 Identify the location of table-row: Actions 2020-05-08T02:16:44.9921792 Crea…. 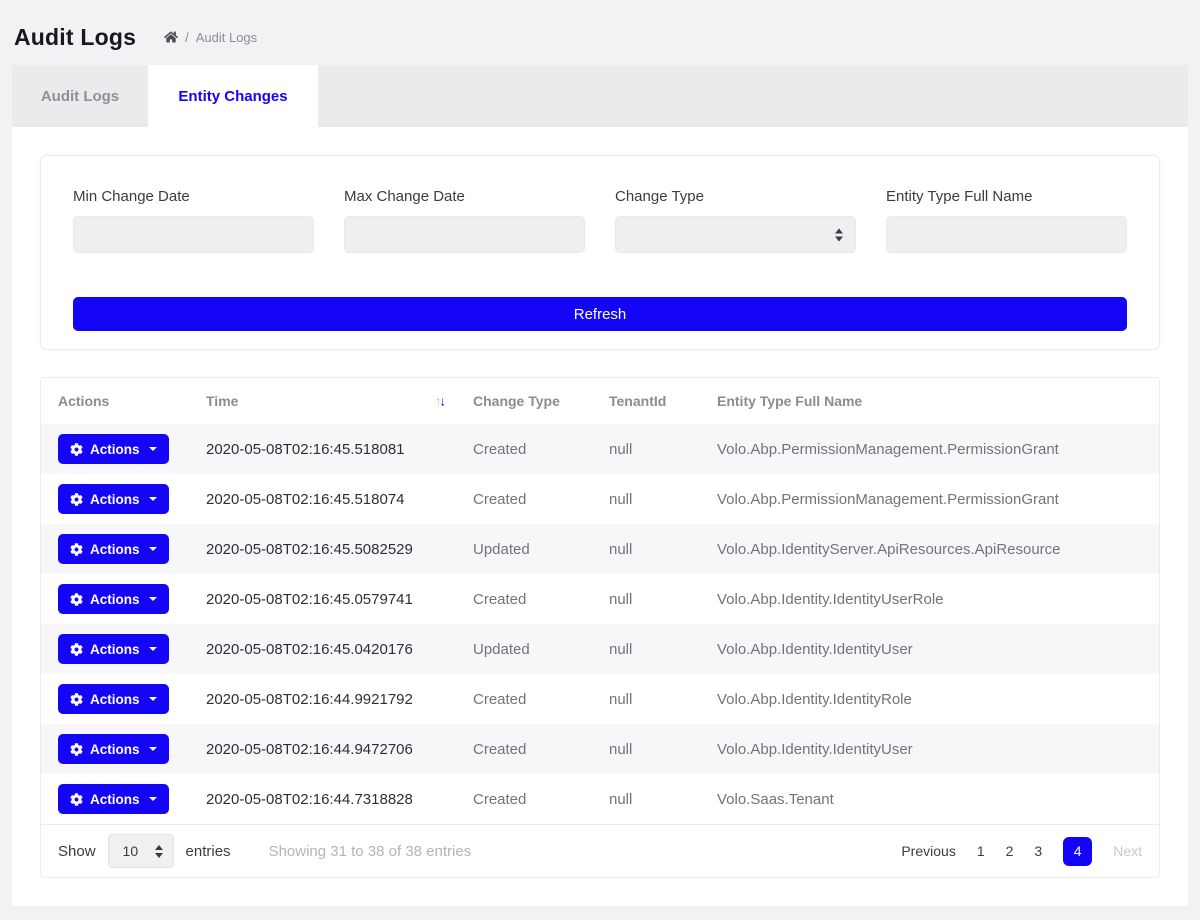
(600, 699).